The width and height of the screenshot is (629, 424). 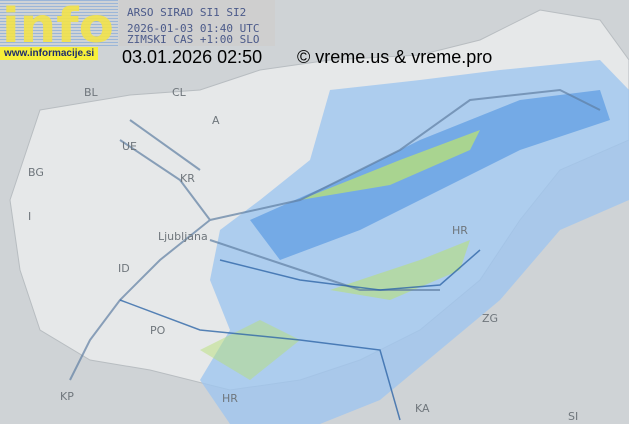 I want to click on logo-text: info, so click(x=58, y=23).